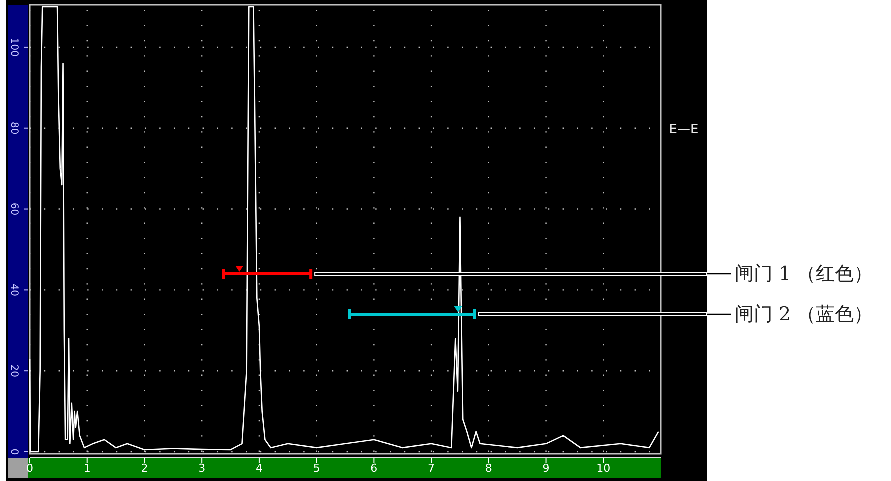  I want to click on x-tick-label: 9, so click(546, 468).